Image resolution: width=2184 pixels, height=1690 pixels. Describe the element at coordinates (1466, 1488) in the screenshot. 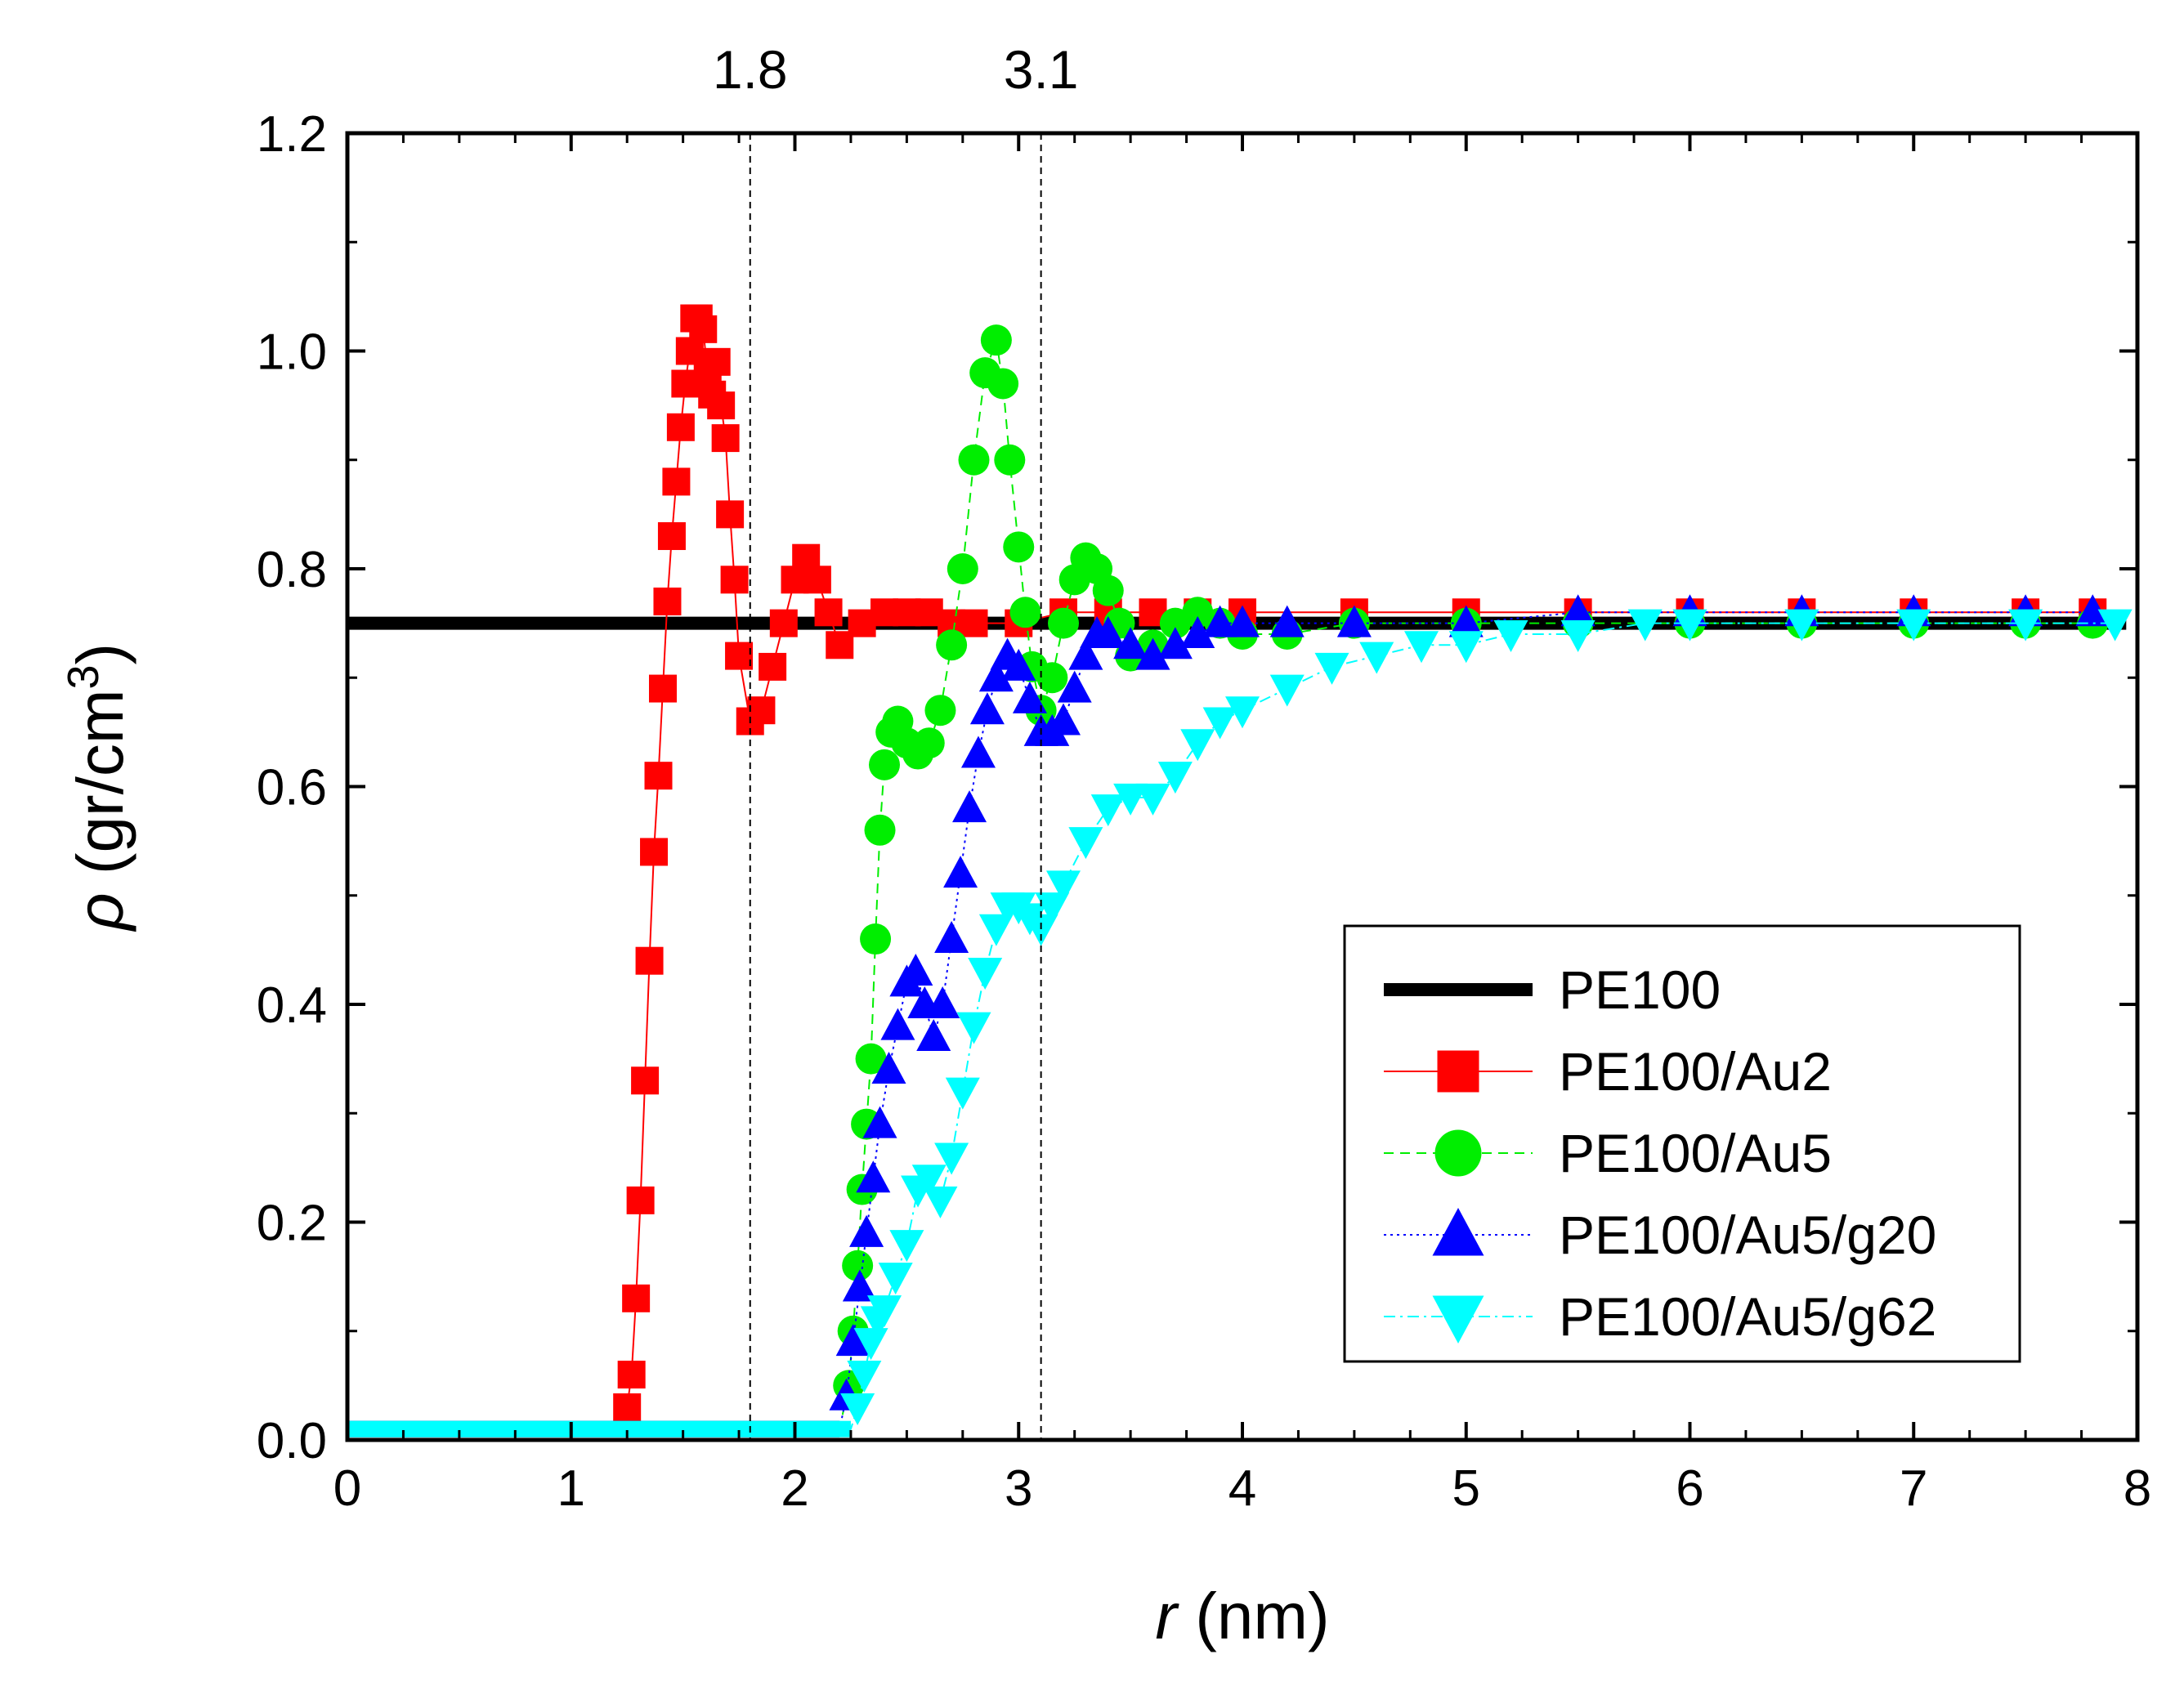

I see `x-tick-label: 5` at that location.